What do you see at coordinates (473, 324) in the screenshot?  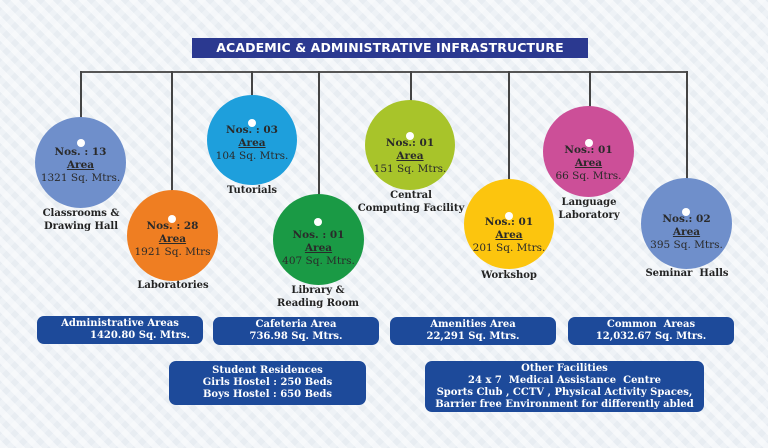 I see `box-title: Amenities Area` at bounding box center [473, 324].